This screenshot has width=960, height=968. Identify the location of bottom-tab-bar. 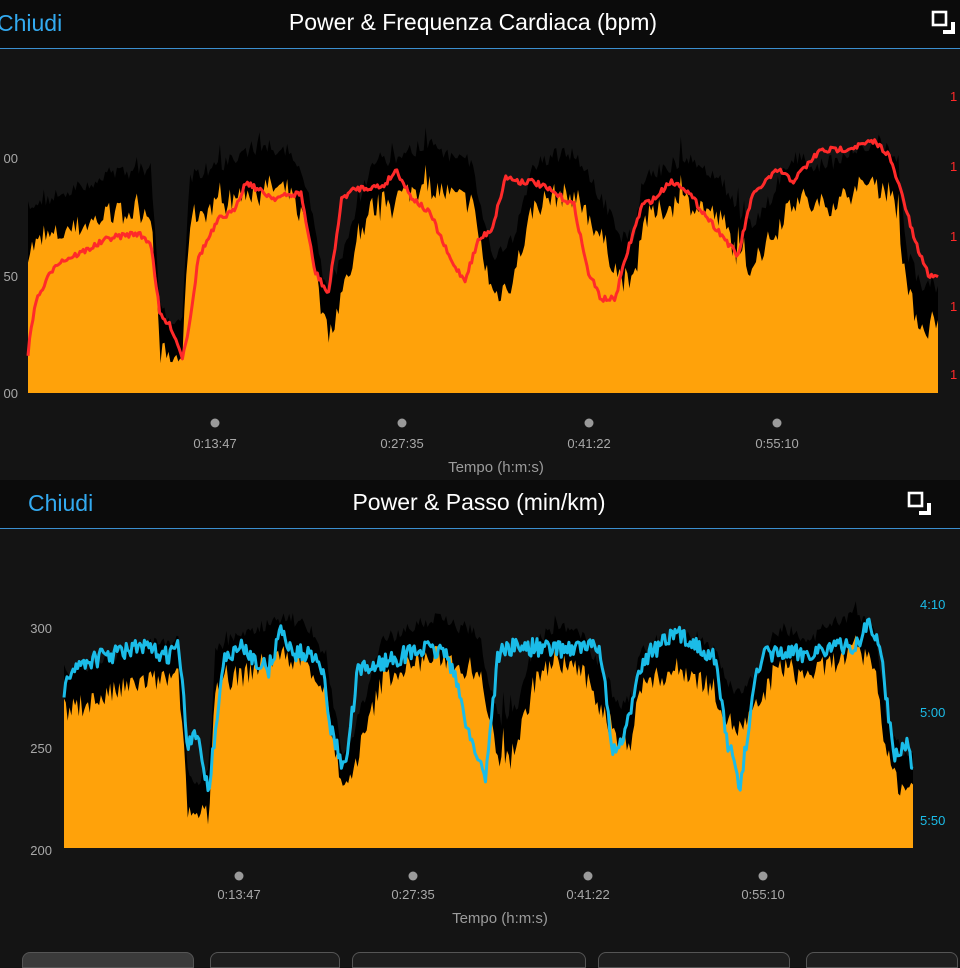
(480, 960).